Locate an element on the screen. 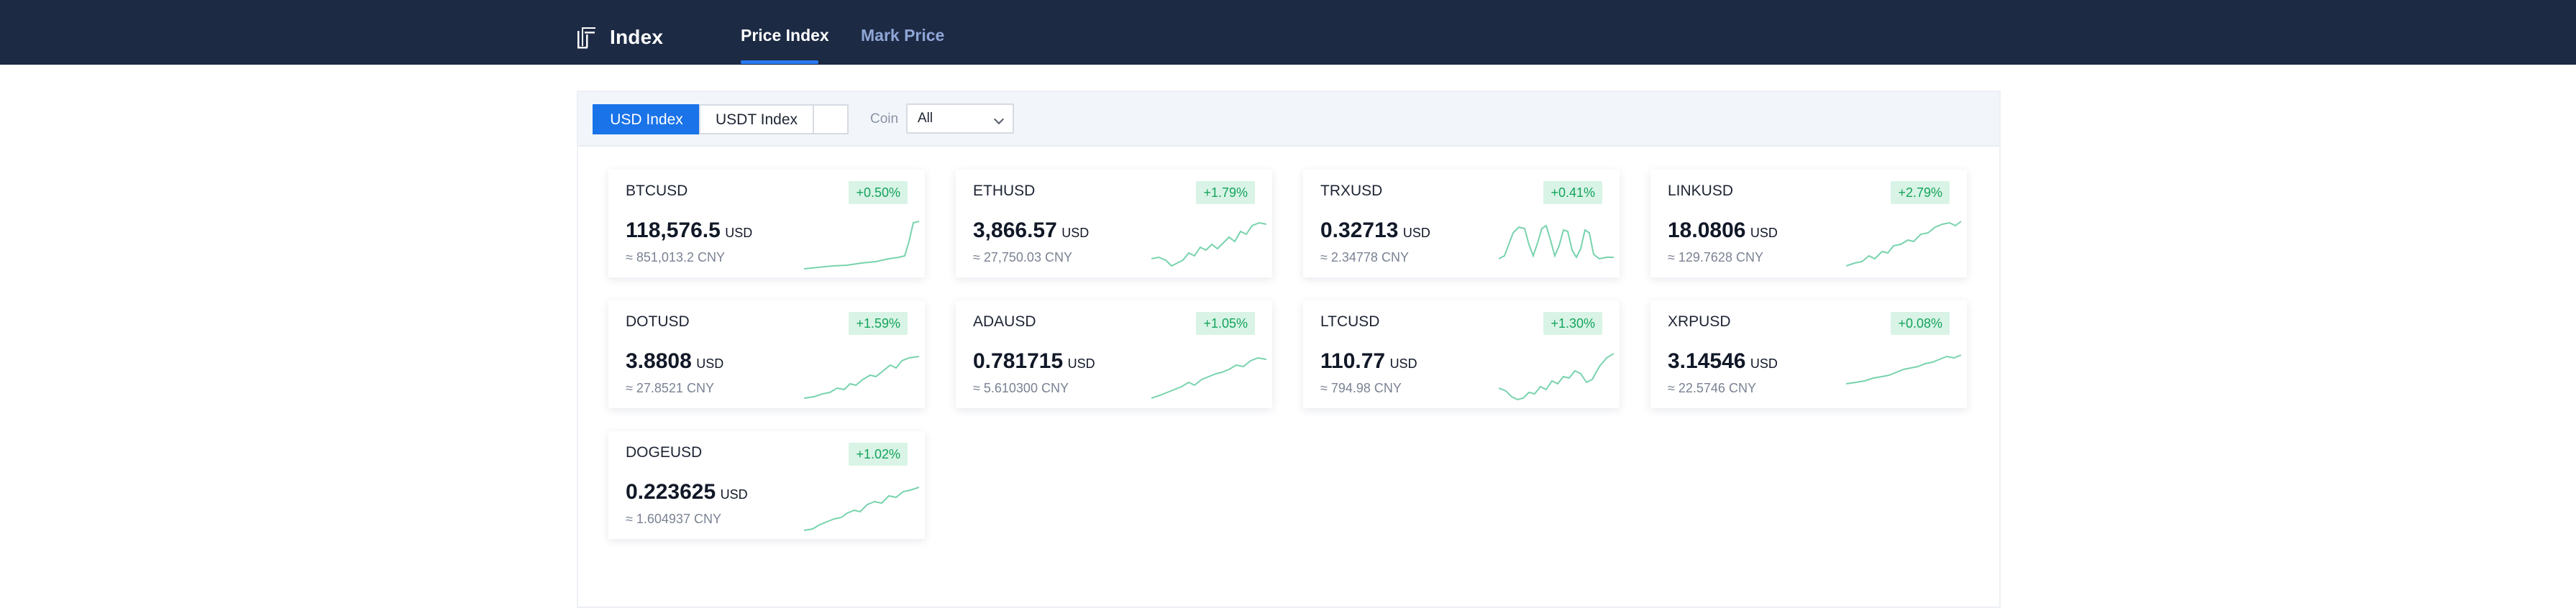 This screenshot has width=2576, height=608. cny-equivalent: ≈ 5.610300 CNY is located at coordinates (1021, 388).